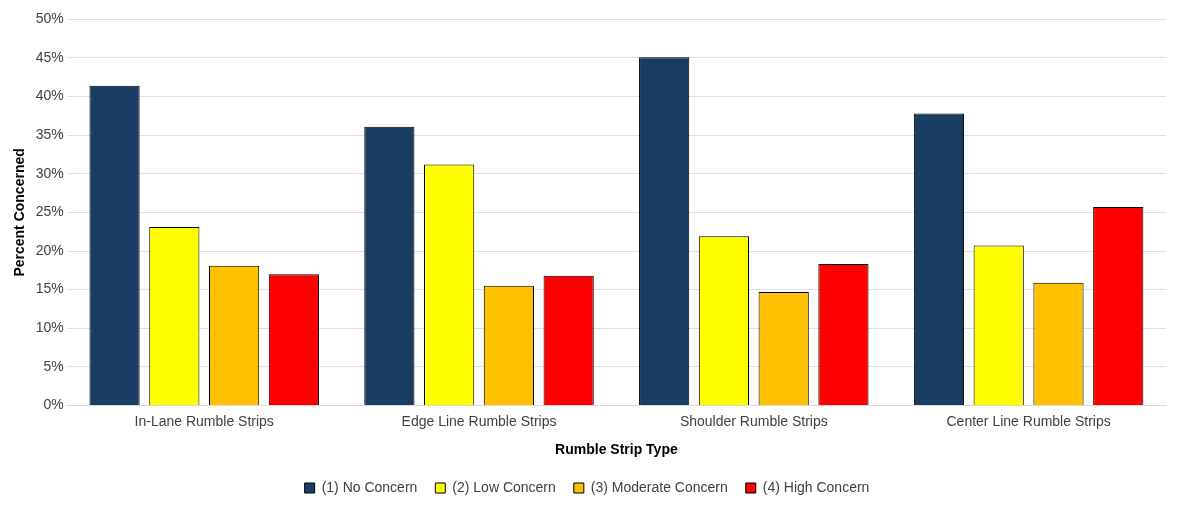 The image size is (1182, 513). Describe the element at coordinates (369, 486) in the screenshot. I see `legend-label: (1) No Concern` at that location.